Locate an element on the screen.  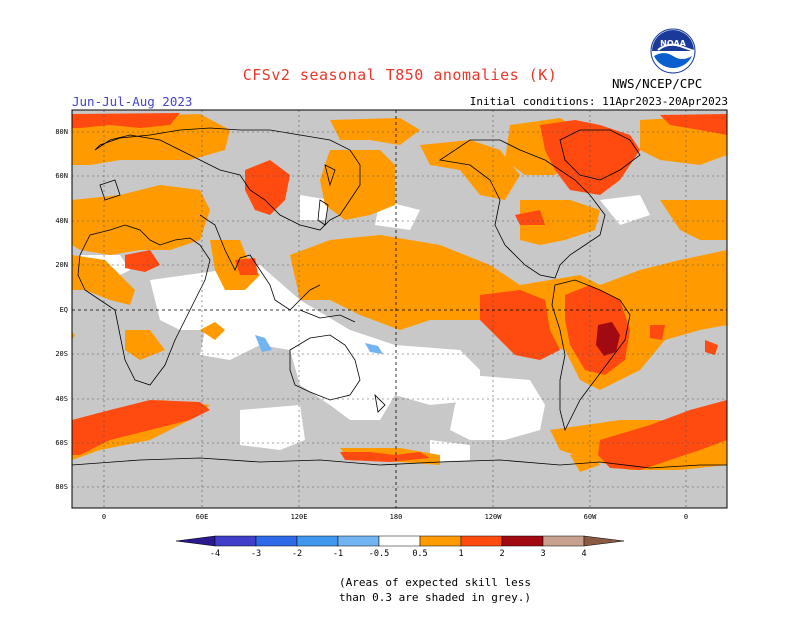
lat-label-60s: 60S is located at coordinates (61, 443).